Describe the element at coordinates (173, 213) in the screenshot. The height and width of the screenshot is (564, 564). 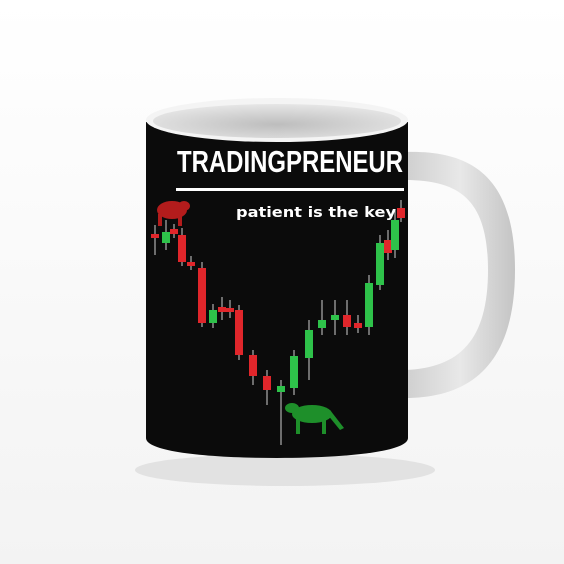
I see `bear-icon` at that location.